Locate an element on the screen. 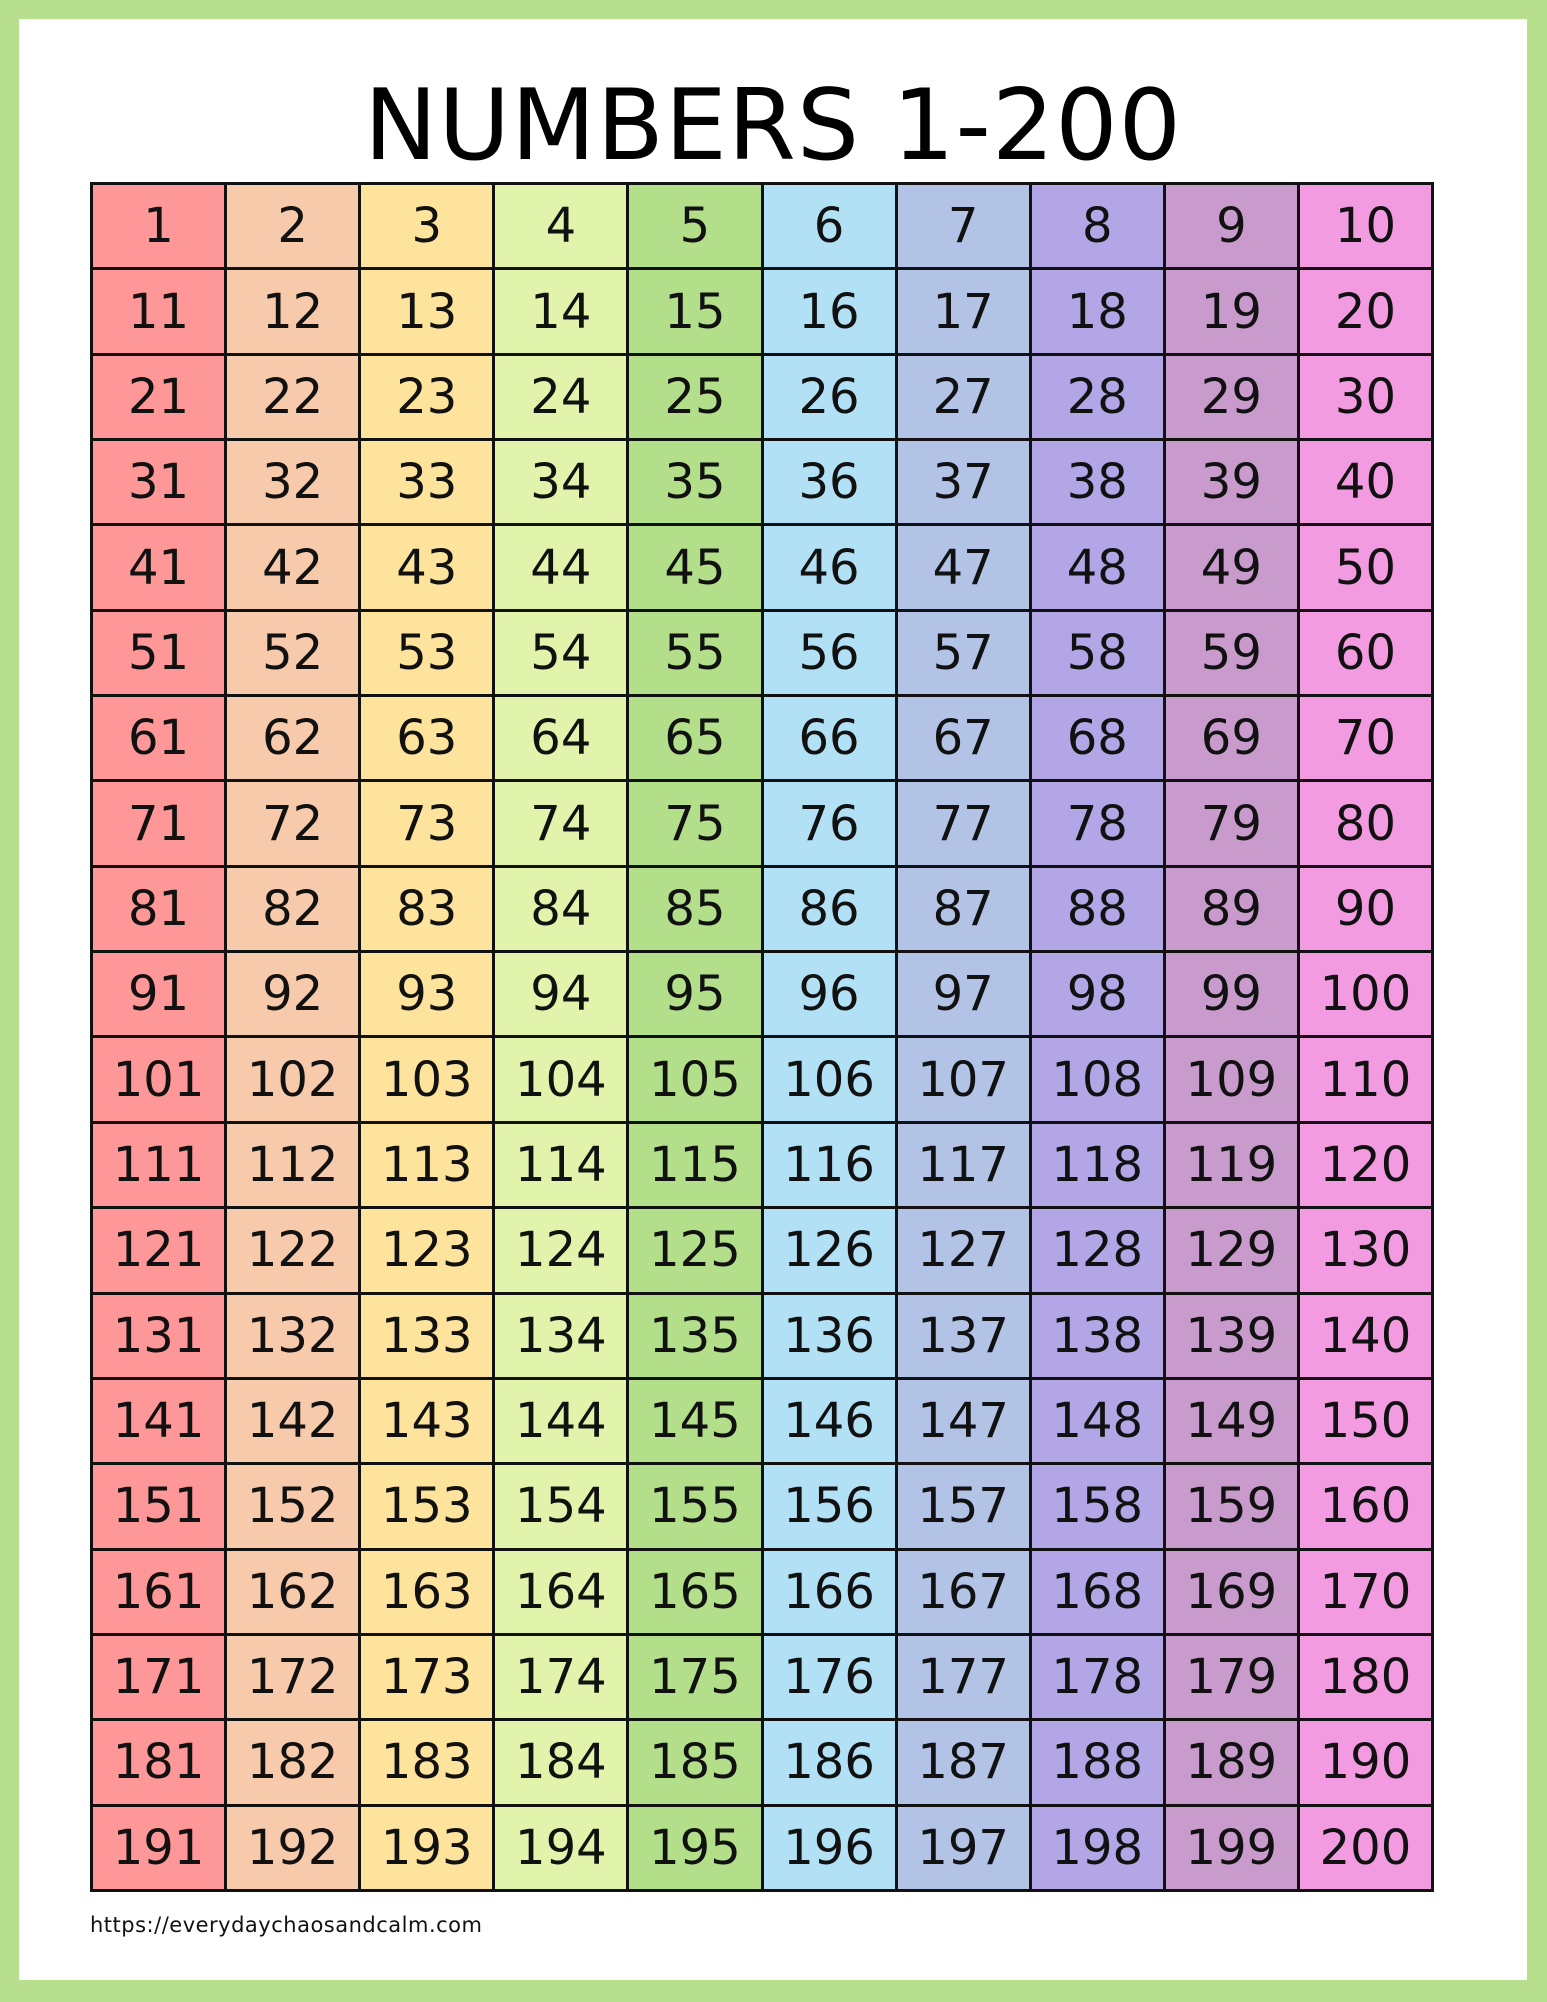 The width and height of the screenshot is (1547, 2002). number-cell: 162 is located at coordinates (293, 1591).